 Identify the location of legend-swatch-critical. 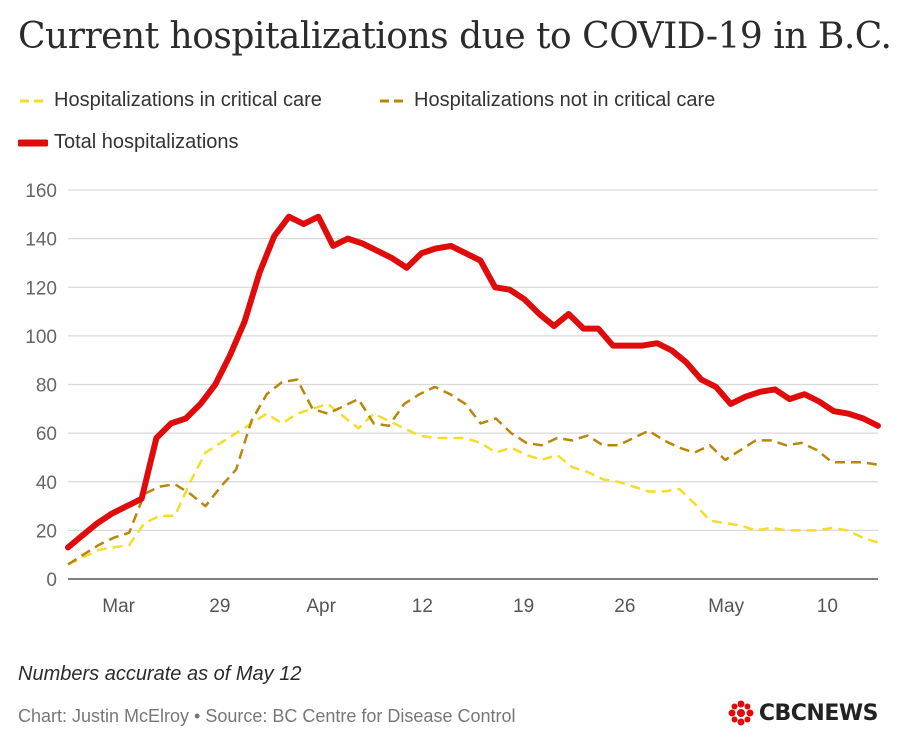
(33, 100).